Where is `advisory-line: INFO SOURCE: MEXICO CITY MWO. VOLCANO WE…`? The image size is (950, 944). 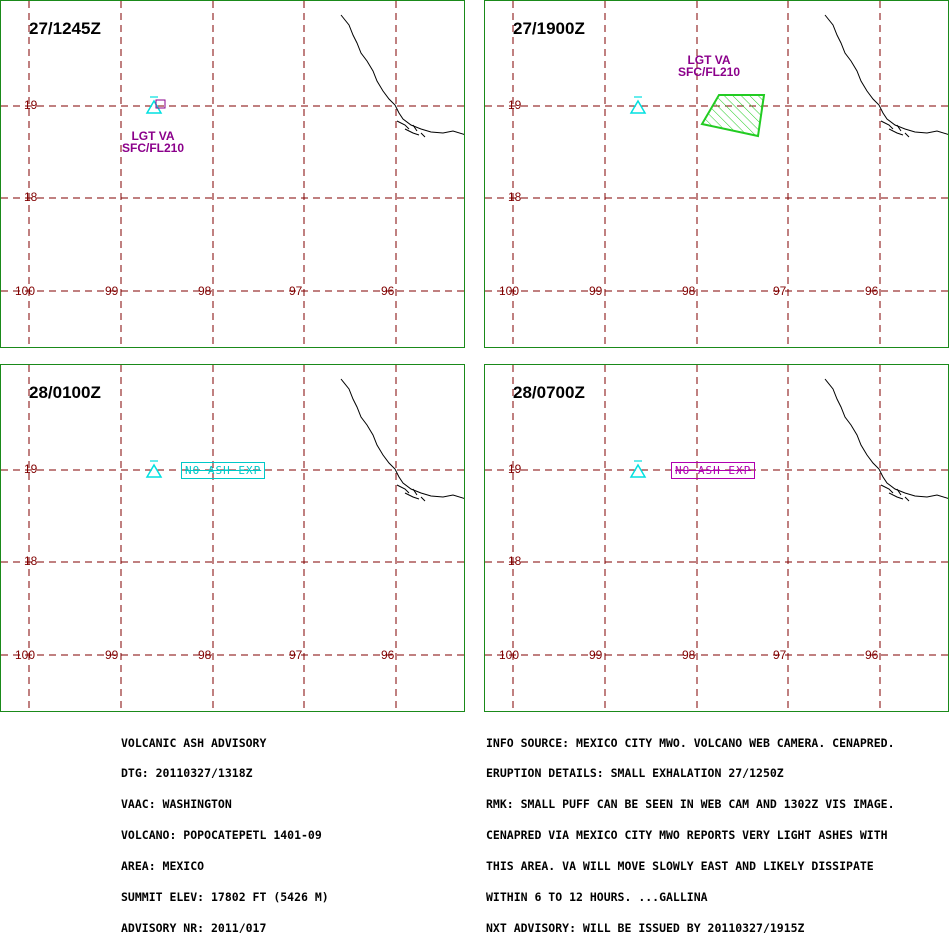
advisory-line: INFO SOURCE: MEXICO CITY MWO. VOLCANO WE… is located at coordinates (690, 742).